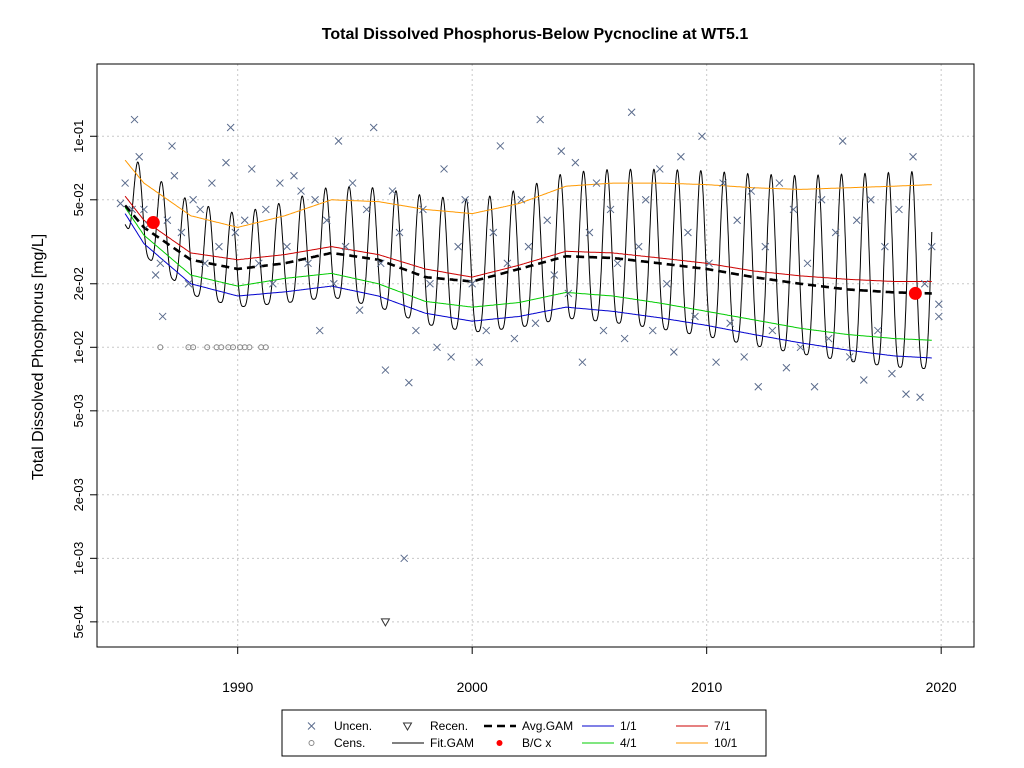 The width and height of the screenshot is (1024, 768). Describe the element at coordinates (78, 558) in the screenshot. I see `y-tick-label: 1e-03` at that location.